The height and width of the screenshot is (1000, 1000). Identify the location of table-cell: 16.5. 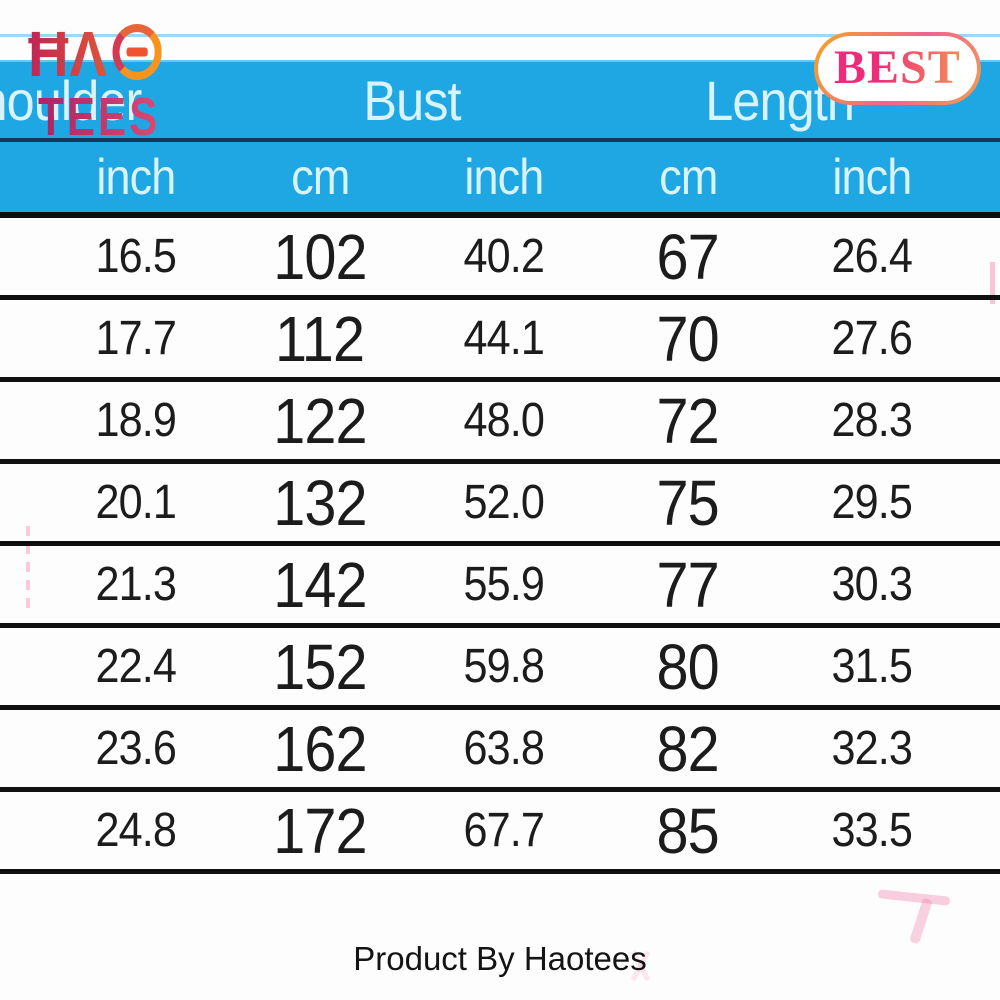
(136, 259).